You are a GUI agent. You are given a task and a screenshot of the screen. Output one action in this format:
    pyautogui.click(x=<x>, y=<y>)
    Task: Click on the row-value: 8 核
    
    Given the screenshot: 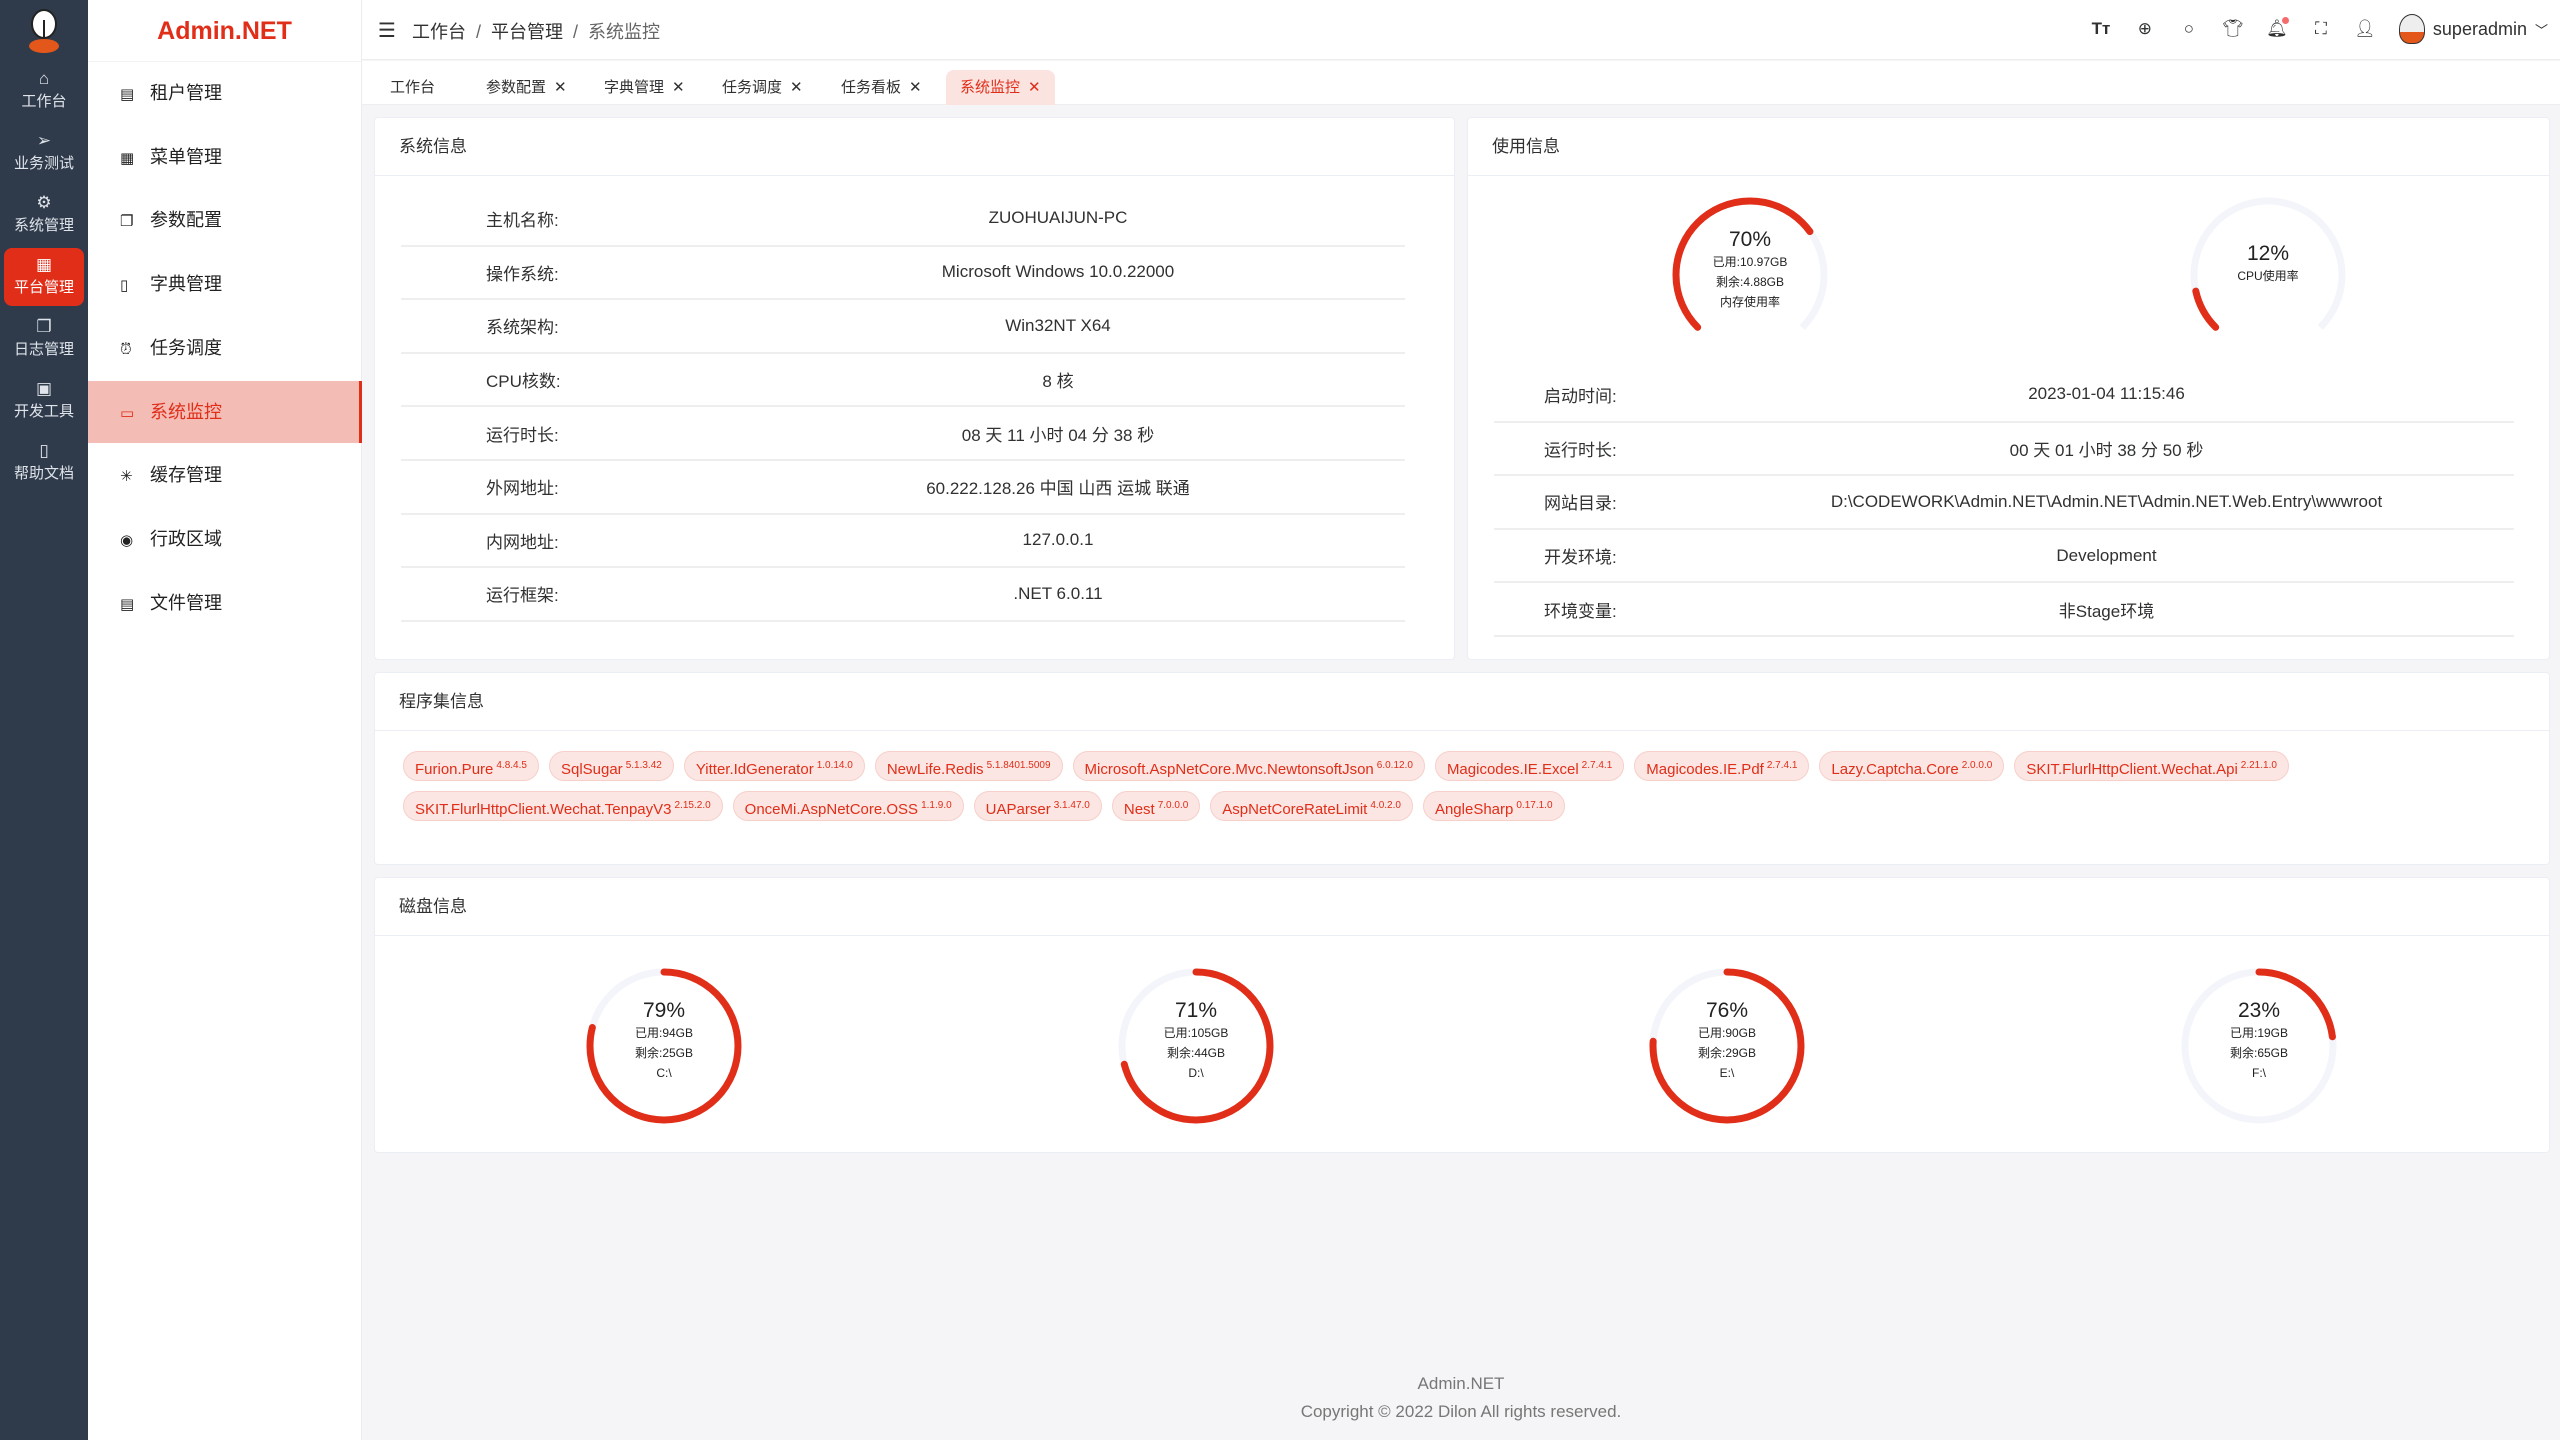 What is the action you would take?
    pyautogui.click(x=1058, y=380)
    